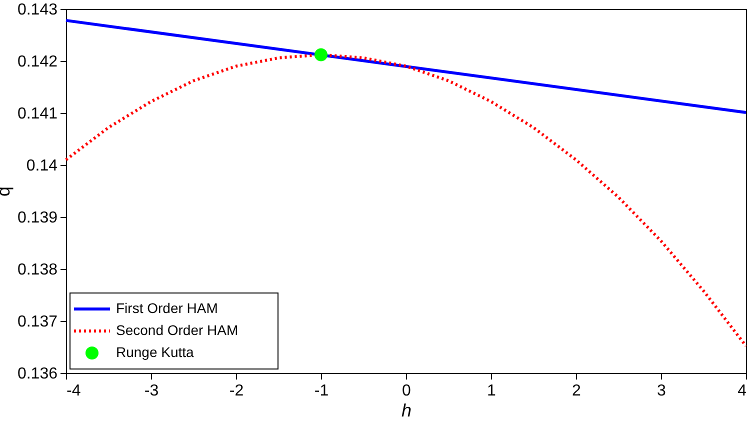 This screenshot has height=435, width=753. I want to click on y-tick-label: 0.137, so click(37, 322).